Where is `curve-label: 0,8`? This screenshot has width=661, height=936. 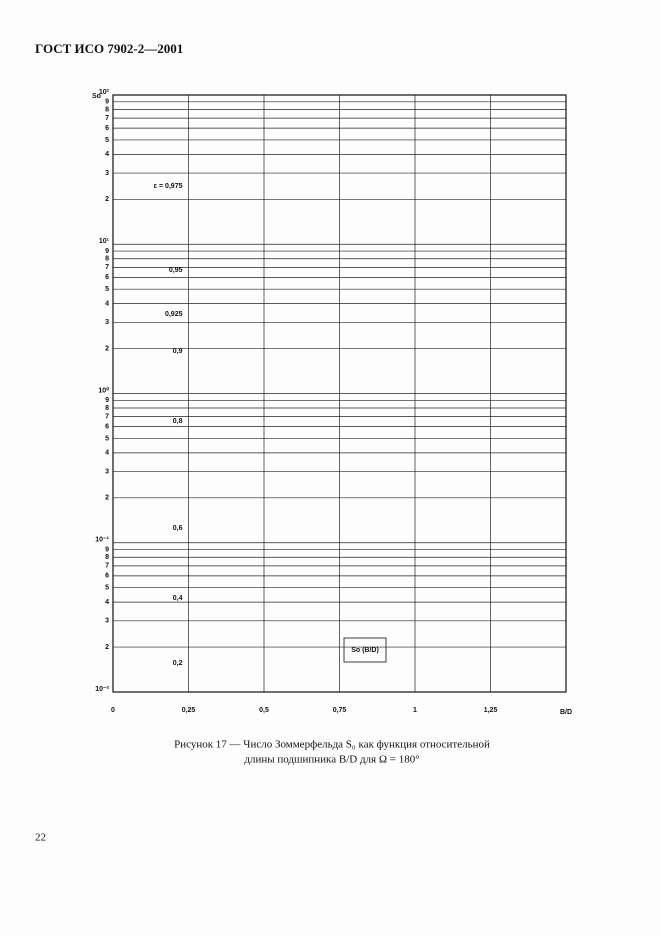 curve-label: 0,8 is located at coordinates (178, 421).